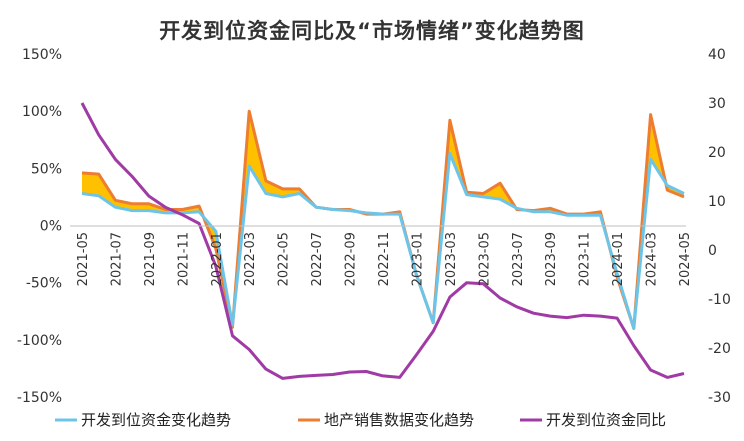 Image resolution: width=744 pixels, height=441 pixels. I want to click on right-axis: 40 30 20 10 0 -10 -20 -30, so click(719, 226).